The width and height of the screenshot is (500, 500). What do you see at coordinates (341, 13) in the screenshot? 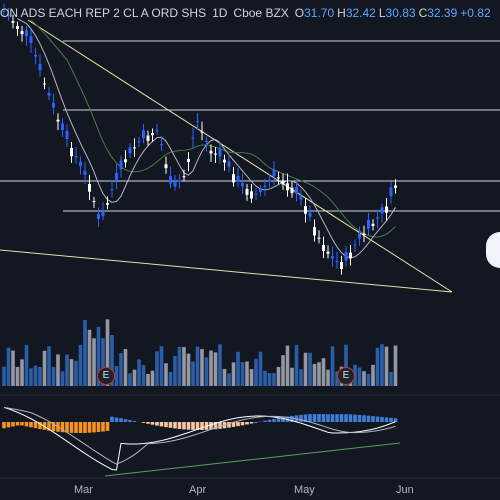
I see `high-label: H` at bounding box center [341, 13].